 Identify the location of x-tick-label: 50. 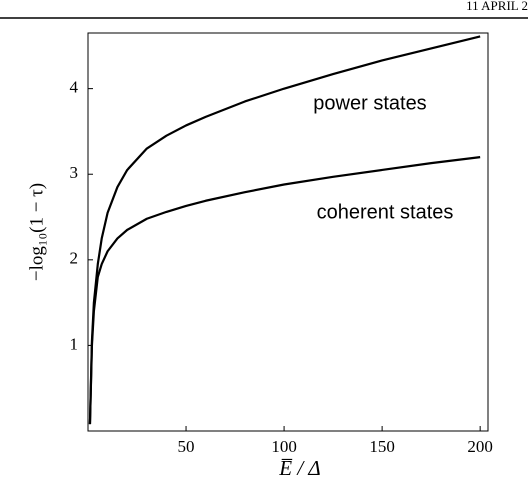
(186, 446).